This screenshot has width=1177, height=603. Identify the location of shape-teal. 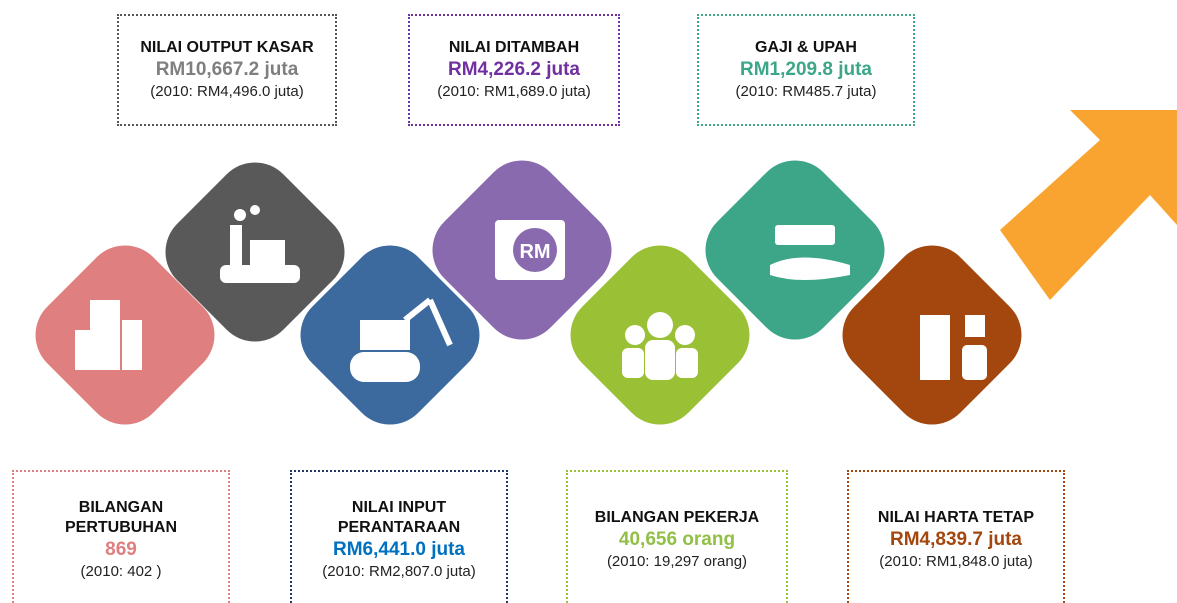
(795, 250).